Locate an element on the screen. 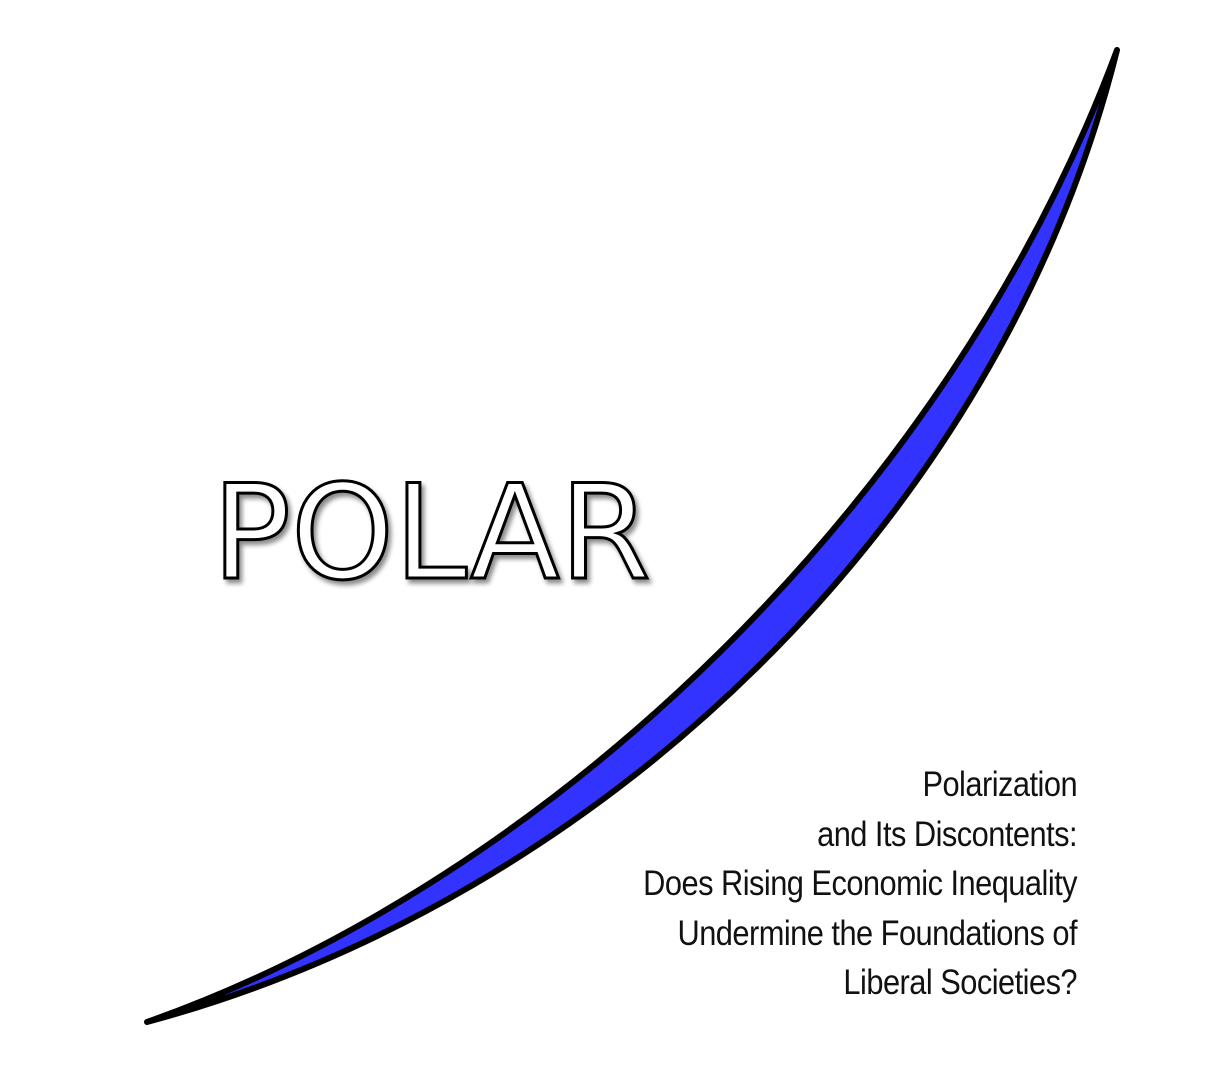  subtitle-line: Does Rising Economic Inequality is located at coordinates (860, 883).